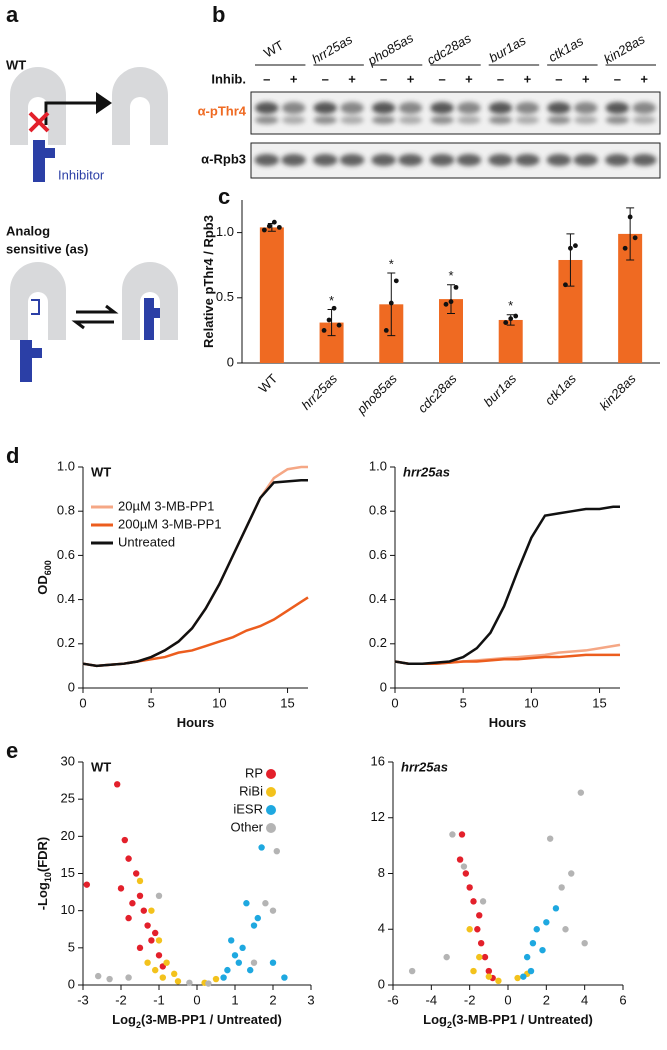 This screenshot has height=1050, width=667. I want to click on x-tick-label: kin28as, so click(617, 392).